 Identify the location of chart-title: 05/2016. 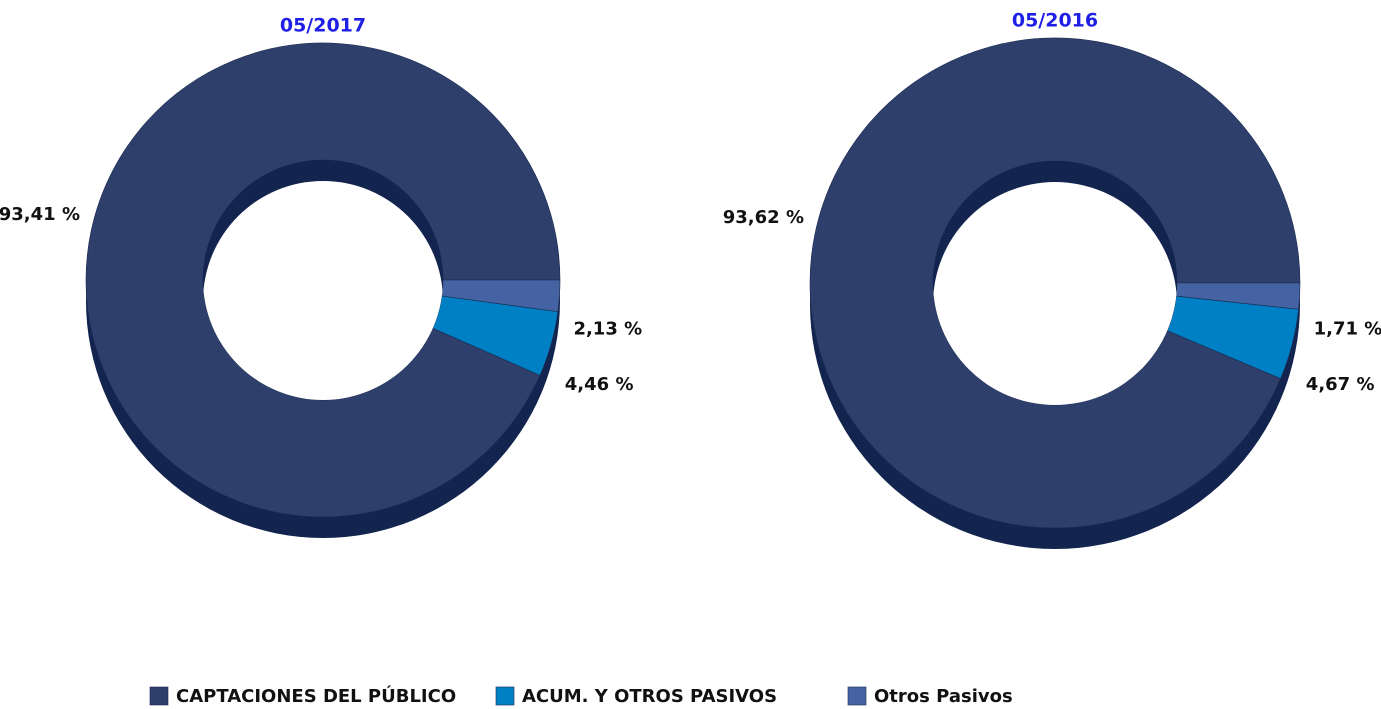
(1055, 21).